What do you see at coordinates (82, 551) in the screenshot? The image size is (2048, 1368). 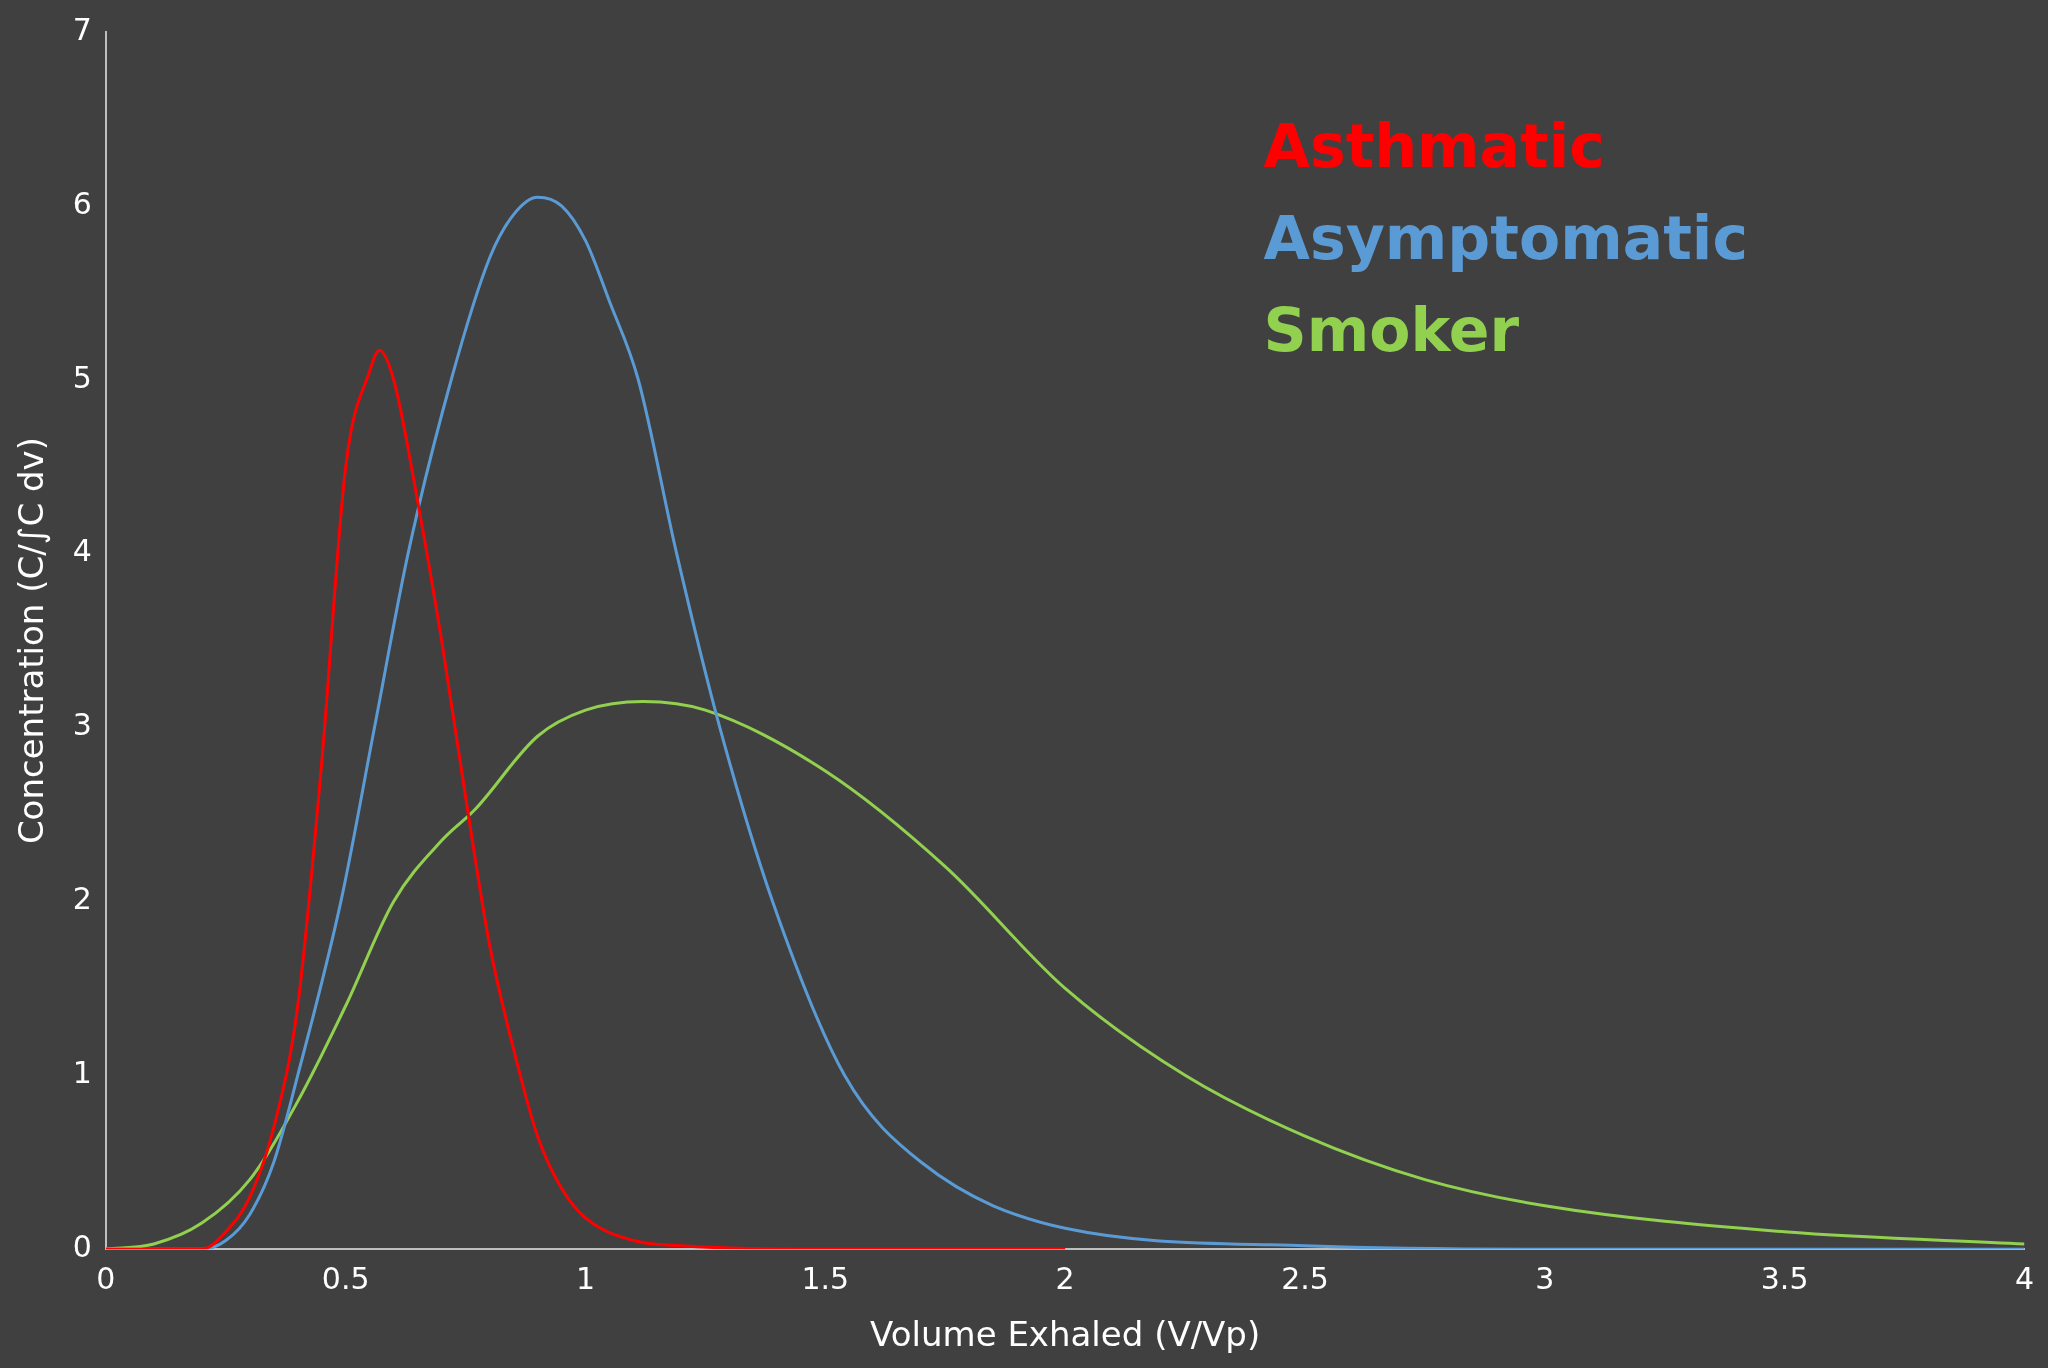 I see `y-tick-label: 4` at bounding box center [82, 551].